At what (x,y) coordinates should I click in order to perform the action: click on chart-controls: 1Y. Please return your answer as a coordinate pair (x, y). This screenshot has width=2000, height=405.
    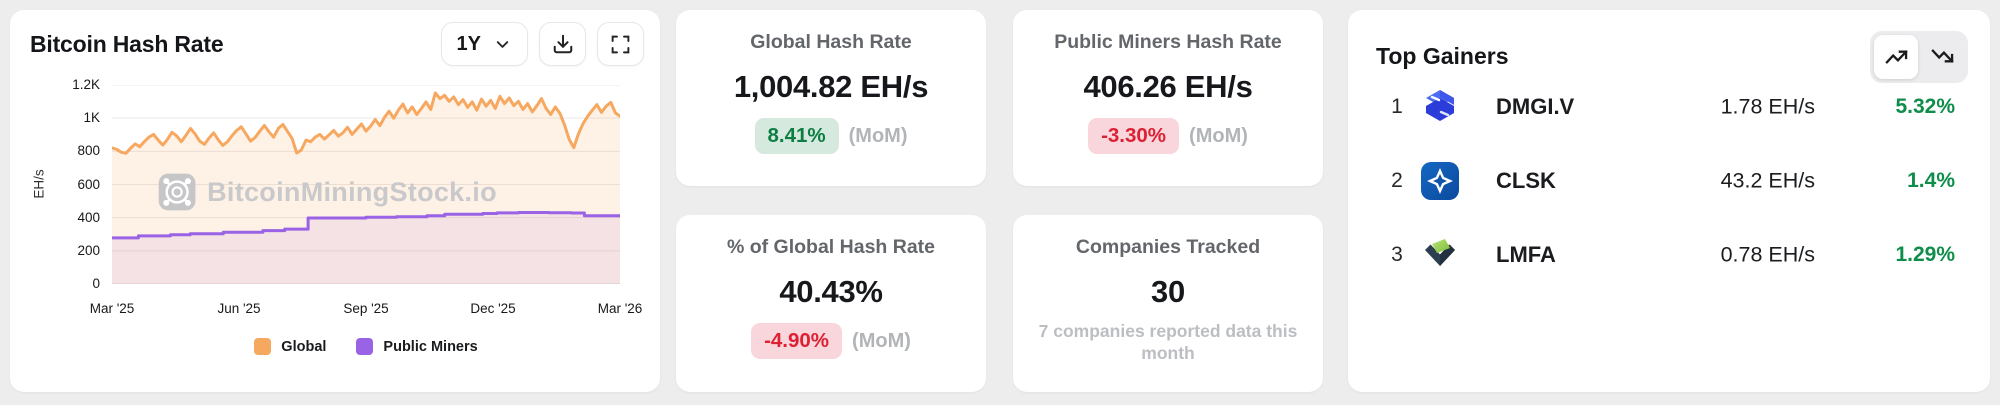
    Looking at the image, I should click on (542, 44).